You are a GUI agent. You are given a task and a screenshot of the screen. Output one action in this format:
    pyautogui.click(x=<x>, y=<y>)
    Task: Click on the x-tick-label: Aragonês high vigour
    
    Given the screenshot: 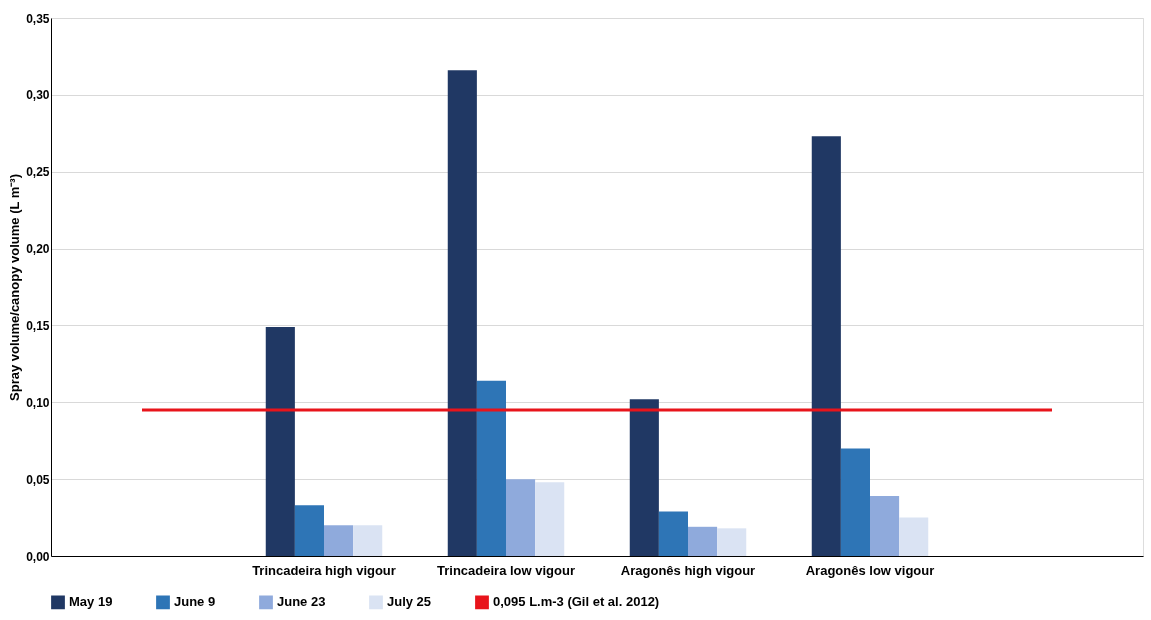 What is the action you would take?
    pyautogui.click(x=688, y=570)
    